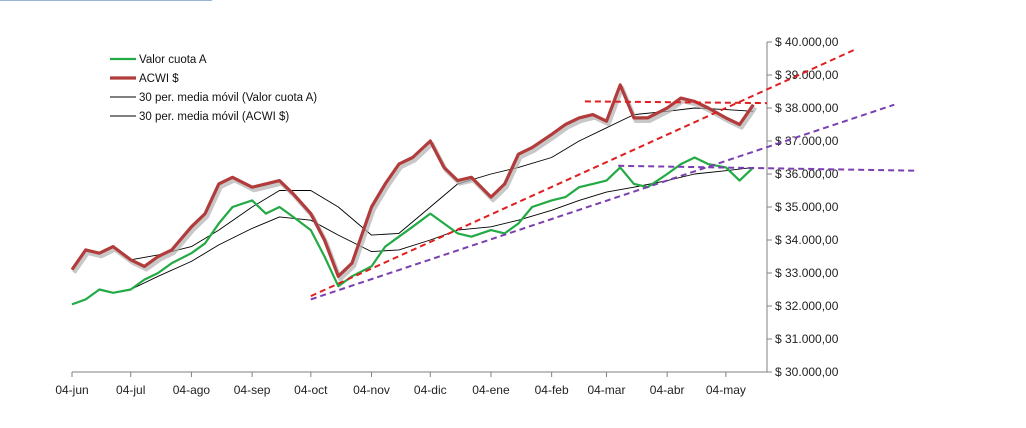  I want to click on top-border-line, so click(106, 0).